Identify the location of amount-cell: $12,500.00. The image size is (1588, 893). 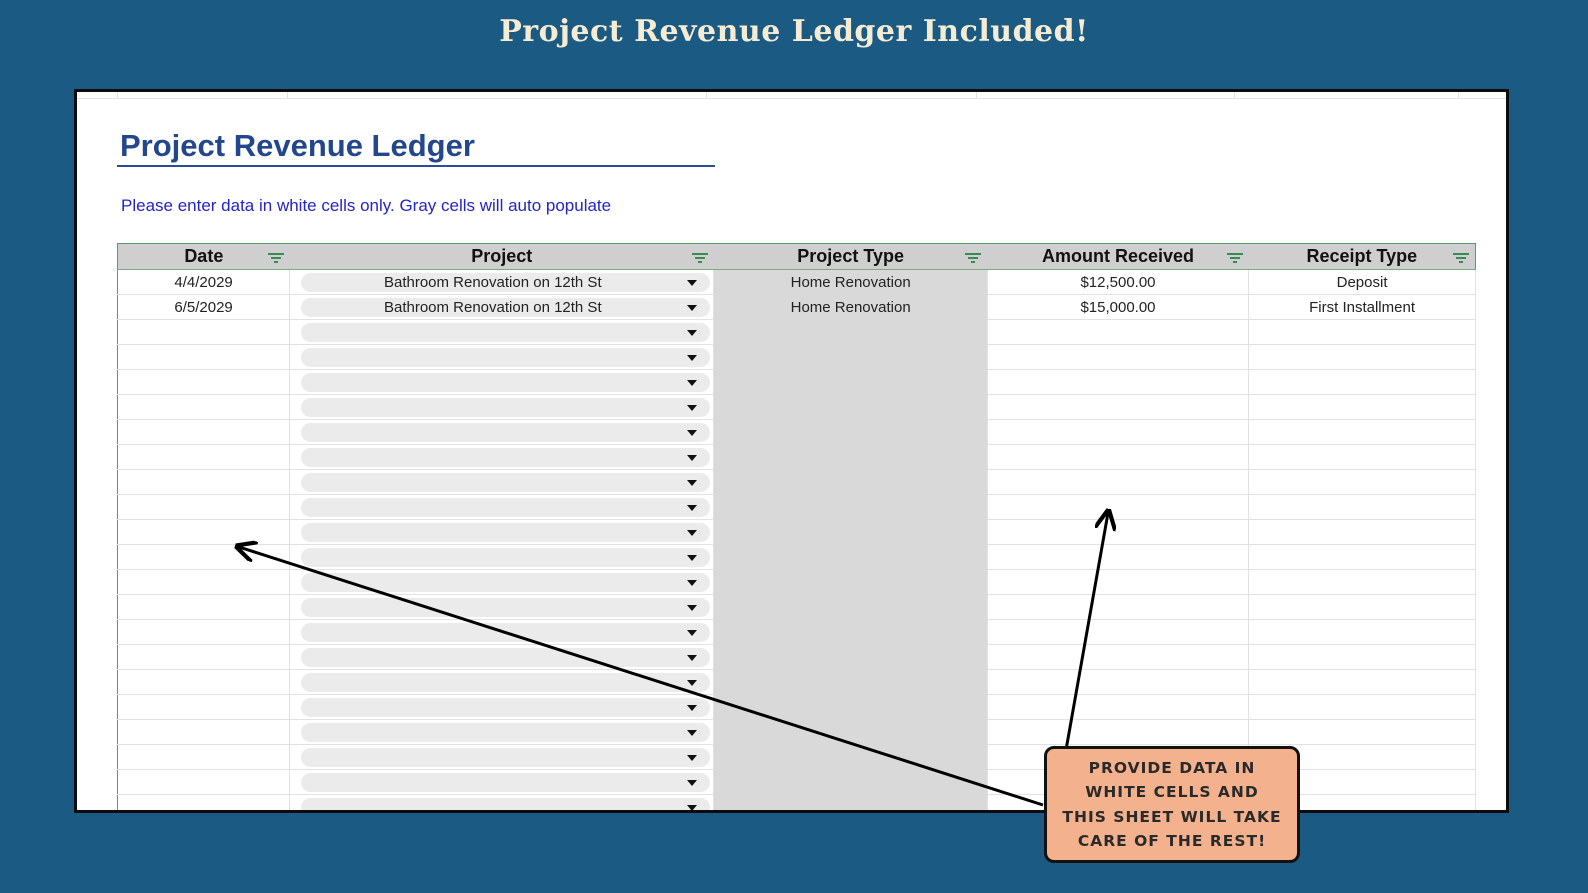
(1118, 282).